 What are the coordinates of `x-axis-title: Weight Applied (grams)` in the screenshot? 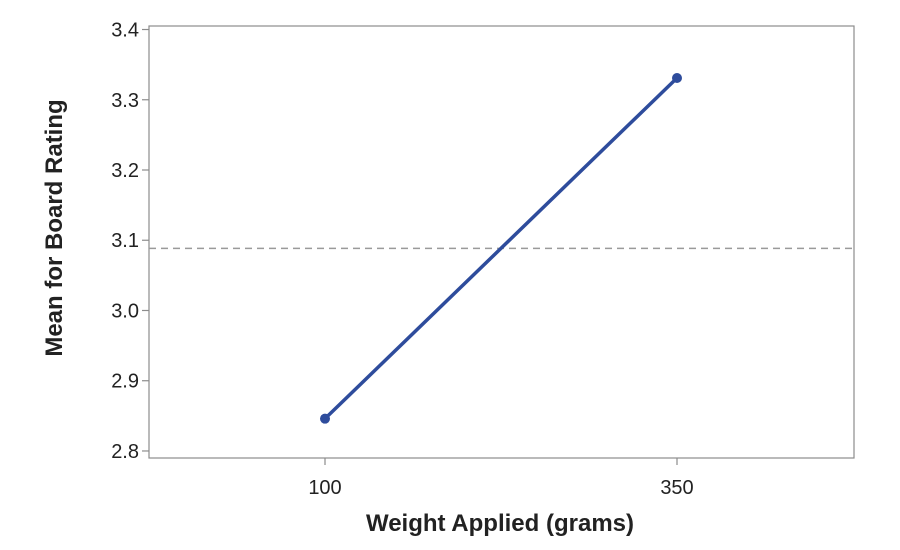 It's located at (500, 523).